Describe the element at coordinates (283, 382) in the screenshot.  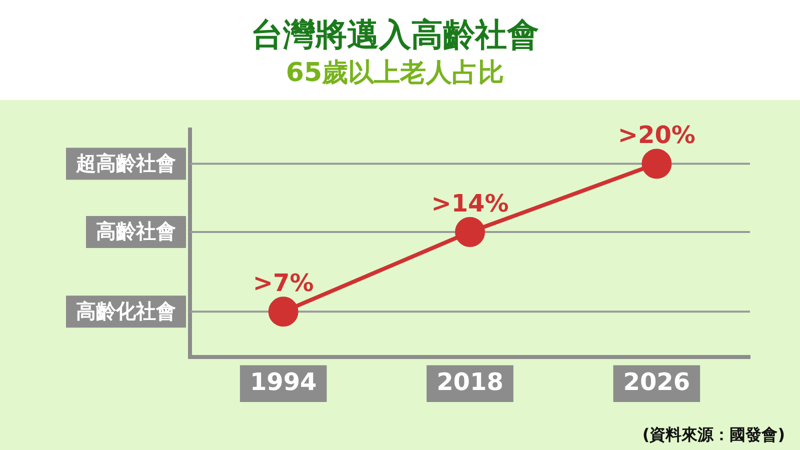
I see `x-tick-label: 1994` at that location.